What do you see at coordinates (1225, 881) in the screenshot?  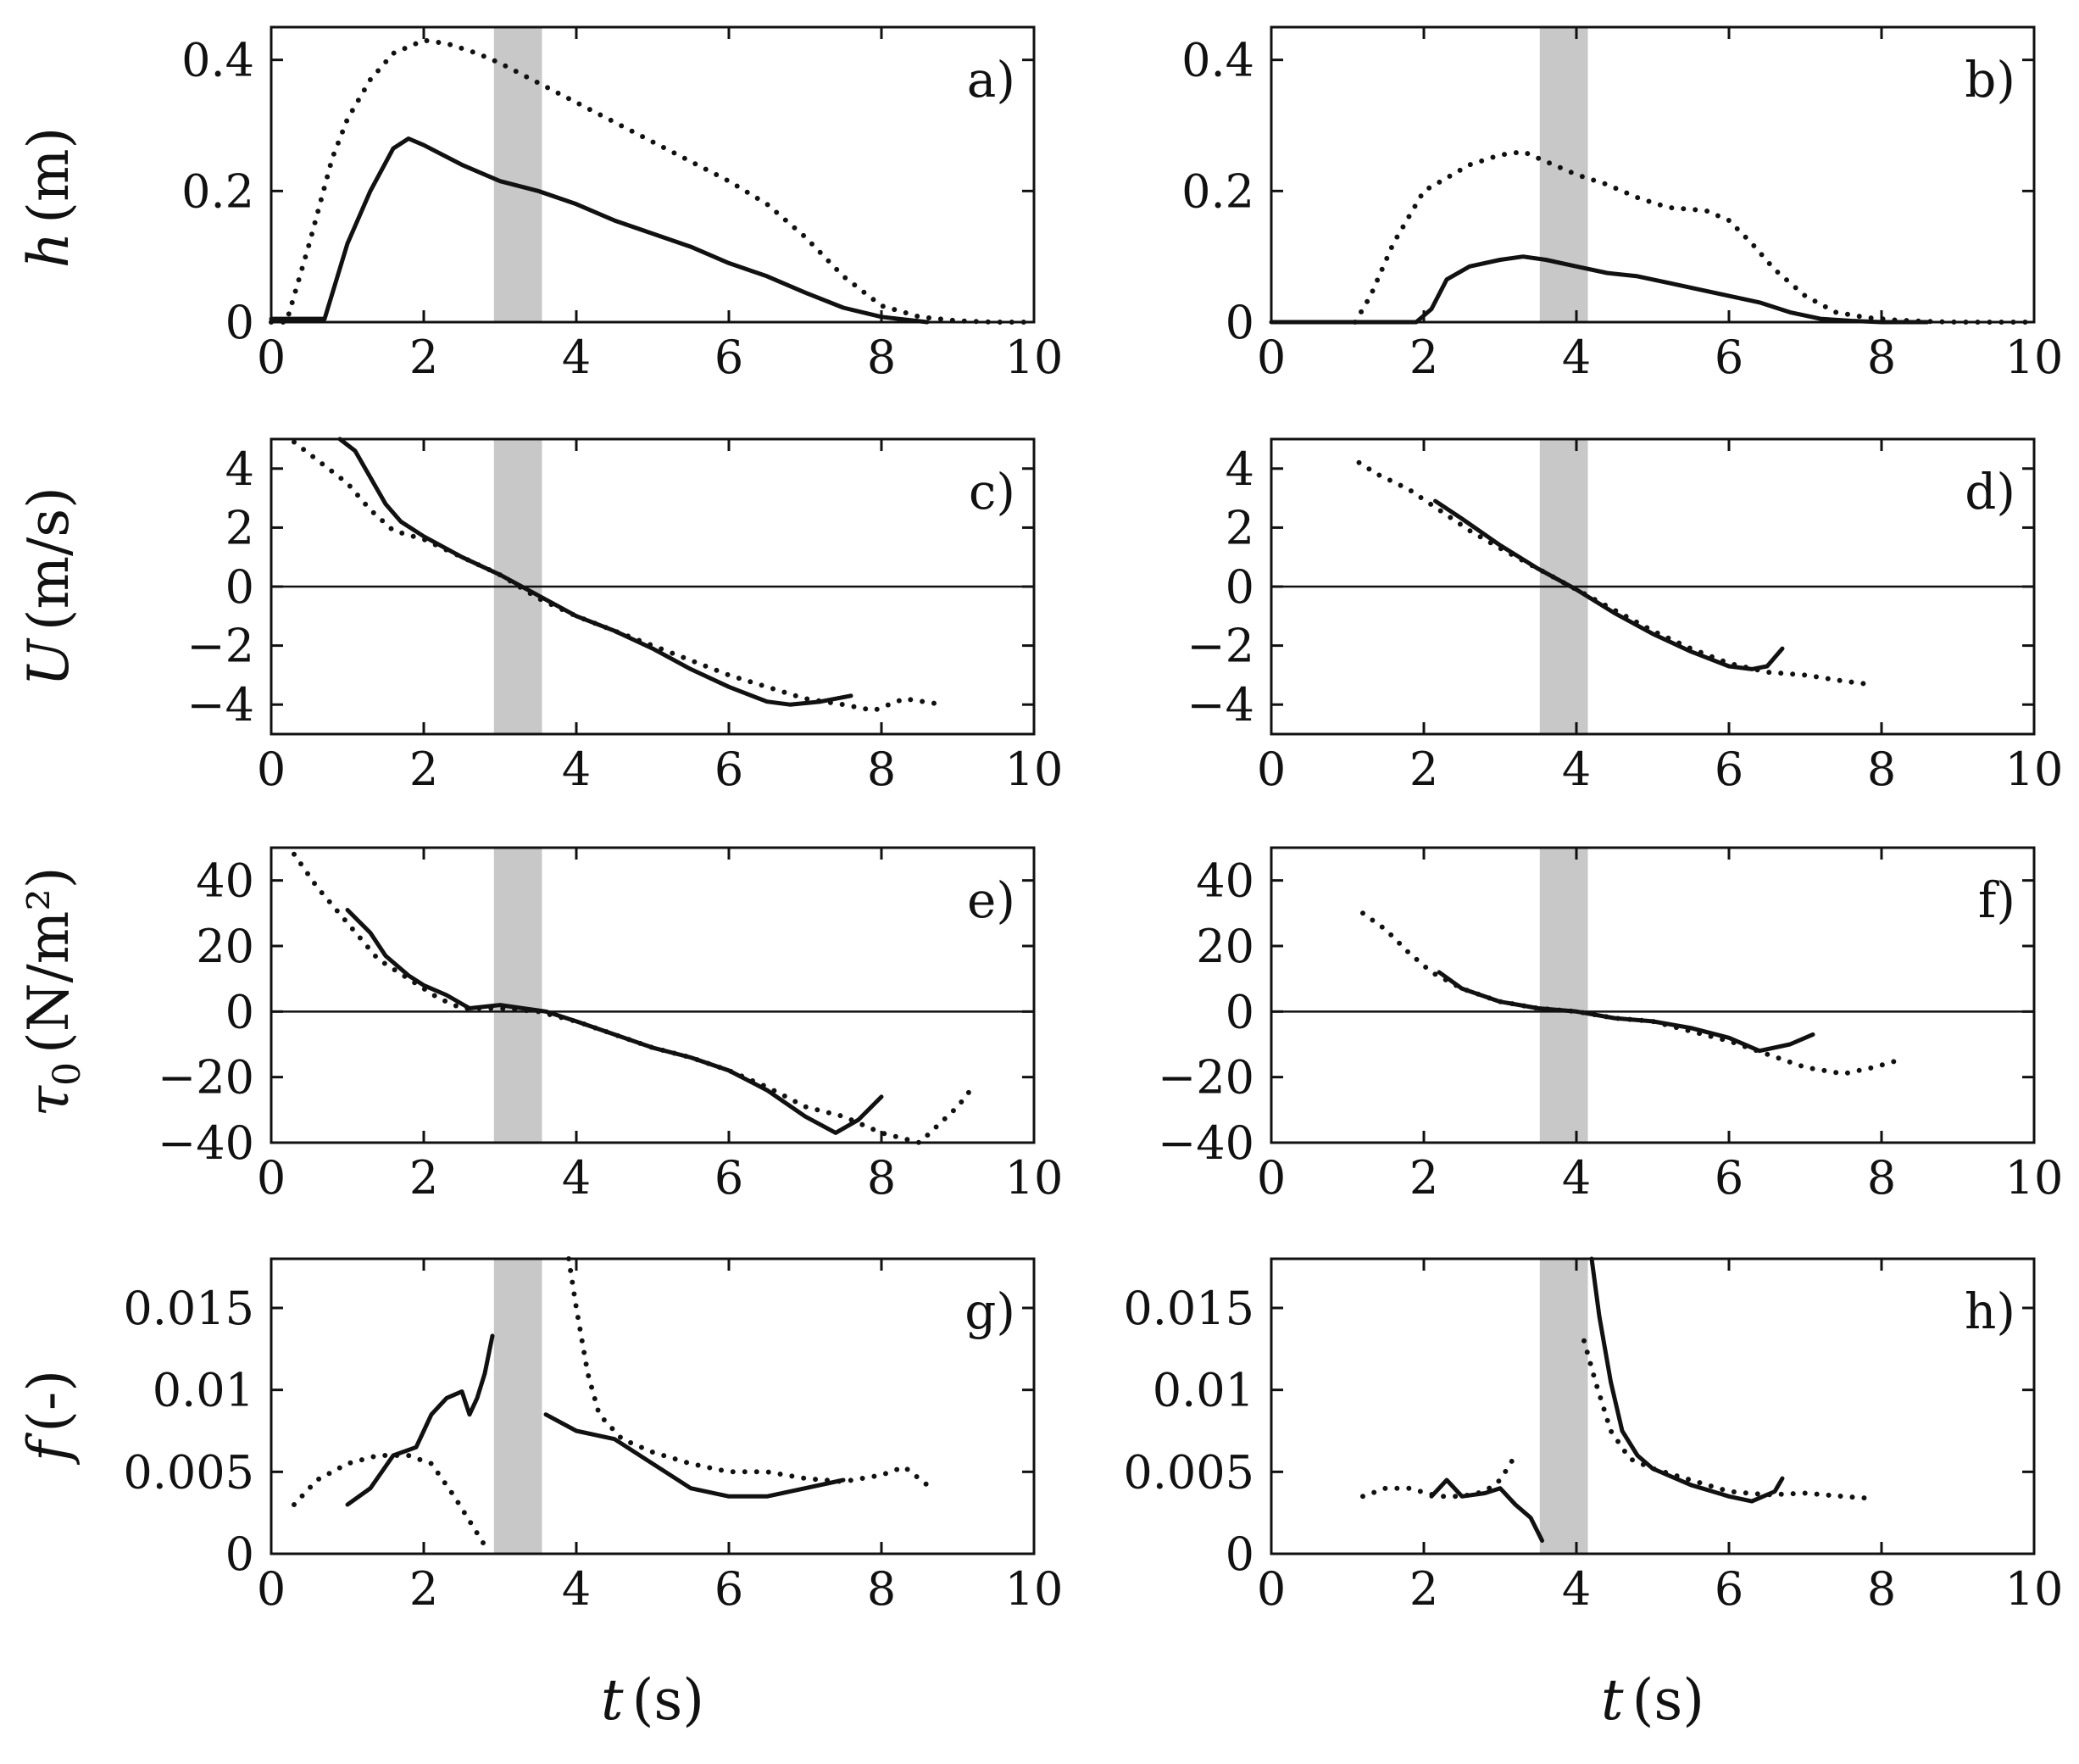 I see `y-tick-label: 40` at bounding box center [1225, 881].